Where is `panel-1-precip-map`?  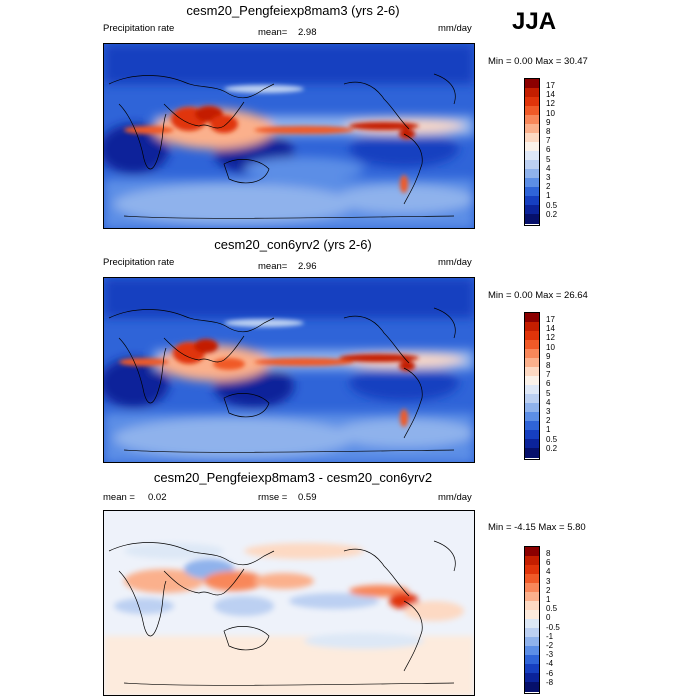 panel-1-precip-map is located at coordinates (289, 136).